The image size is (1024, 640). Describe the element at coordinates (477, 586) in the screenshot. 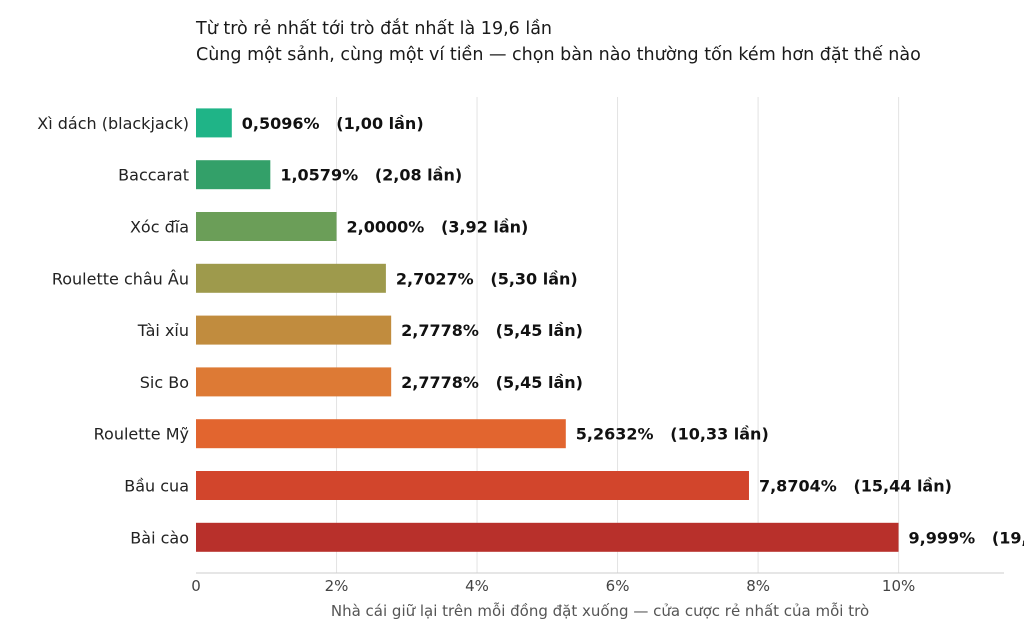

I see `x-tick-label: 4%` at that location.